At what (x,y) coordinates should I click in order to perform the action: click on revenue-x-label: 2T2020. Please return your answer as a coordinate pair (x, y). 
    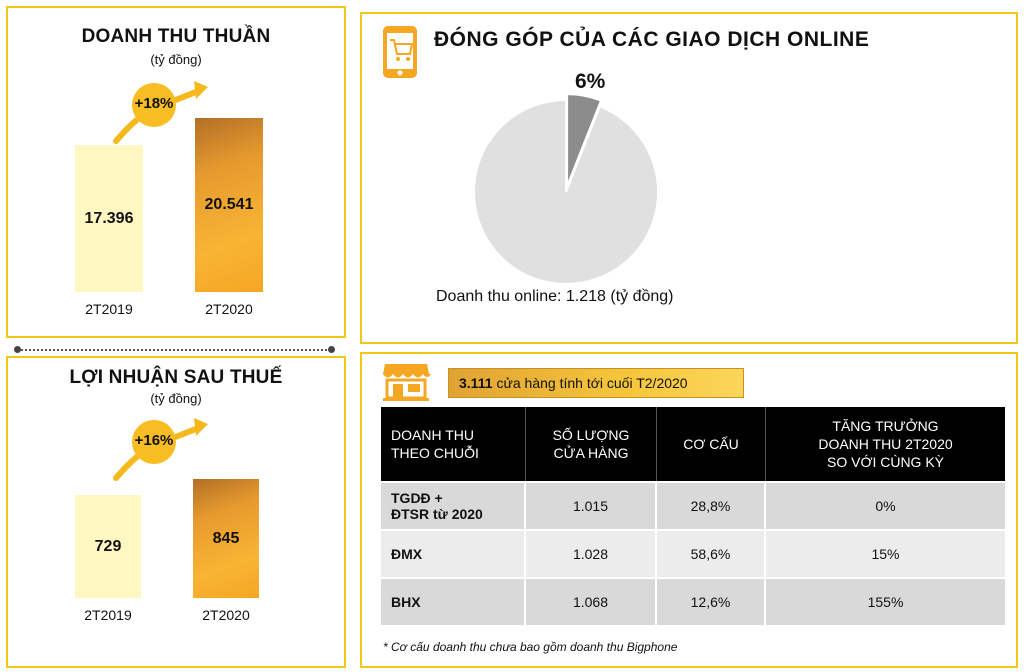
    Looking at the image, I should click on (229, 309).